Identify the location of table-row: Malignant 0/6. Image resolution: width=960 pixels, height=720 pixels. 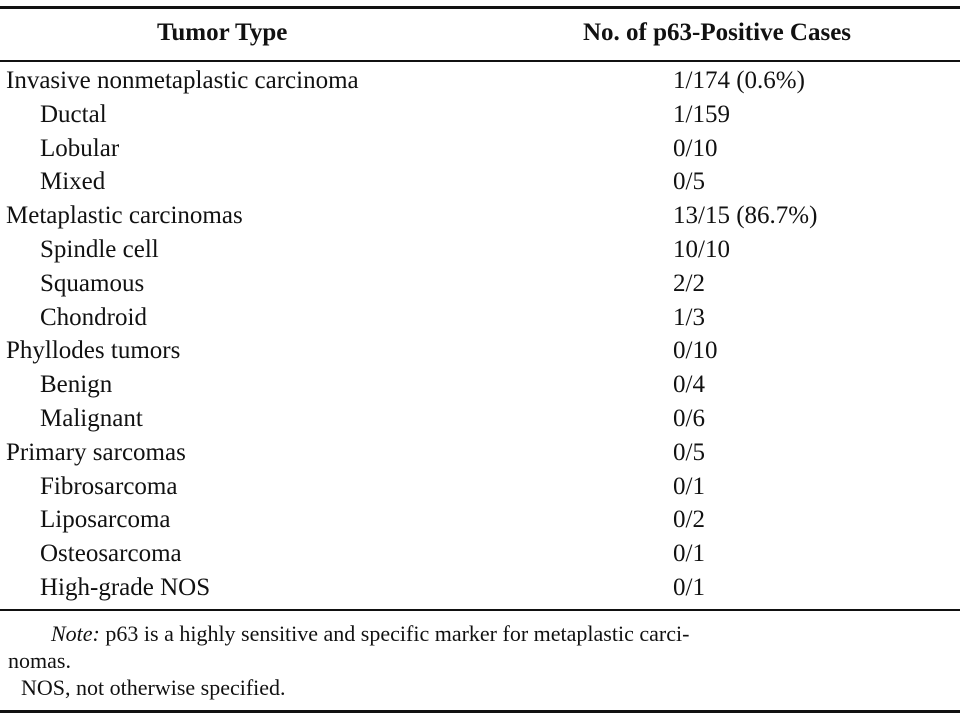
(480, 419).